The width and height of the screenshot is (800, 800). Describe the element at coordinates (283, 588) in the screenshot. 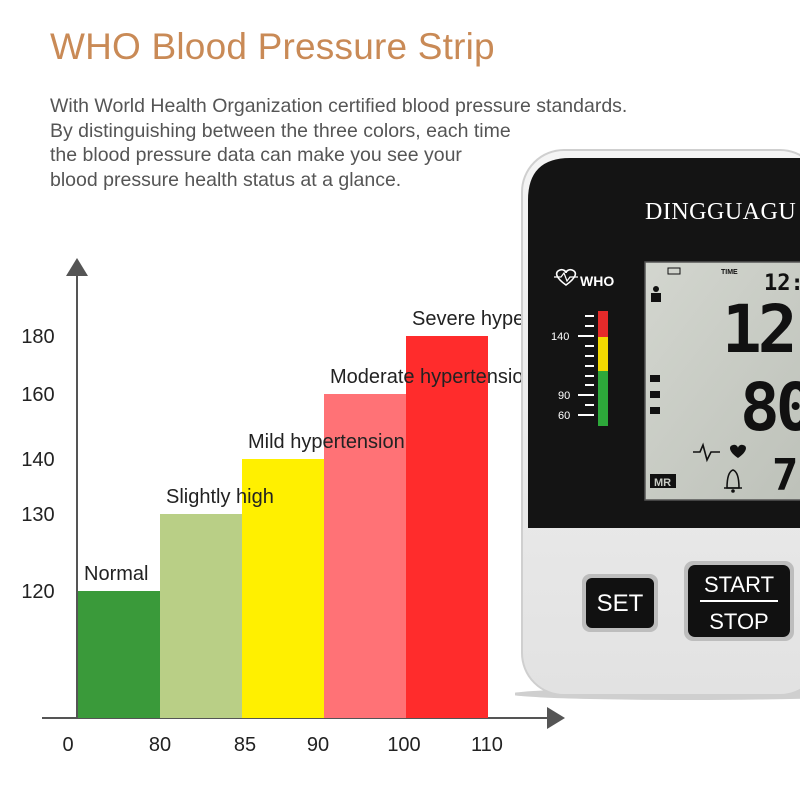

I see `bar-mild-hypertension` at that location.